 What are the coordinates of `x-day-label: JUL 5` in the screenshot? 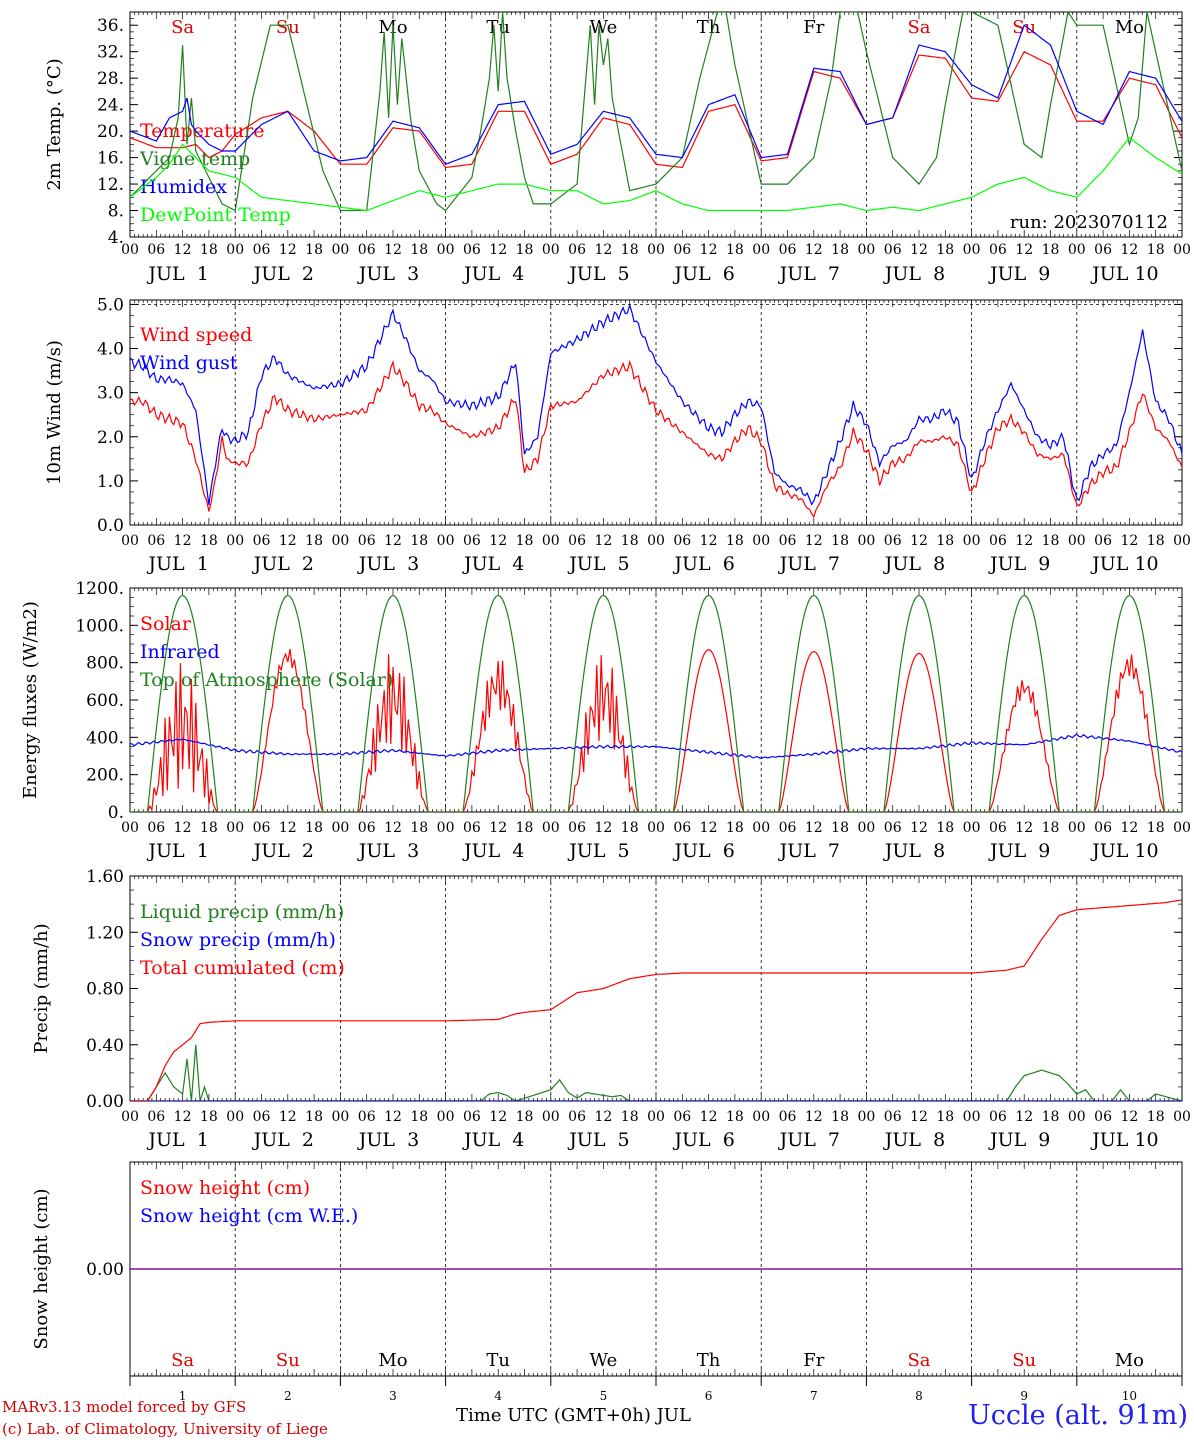 It's located at (598, 851).